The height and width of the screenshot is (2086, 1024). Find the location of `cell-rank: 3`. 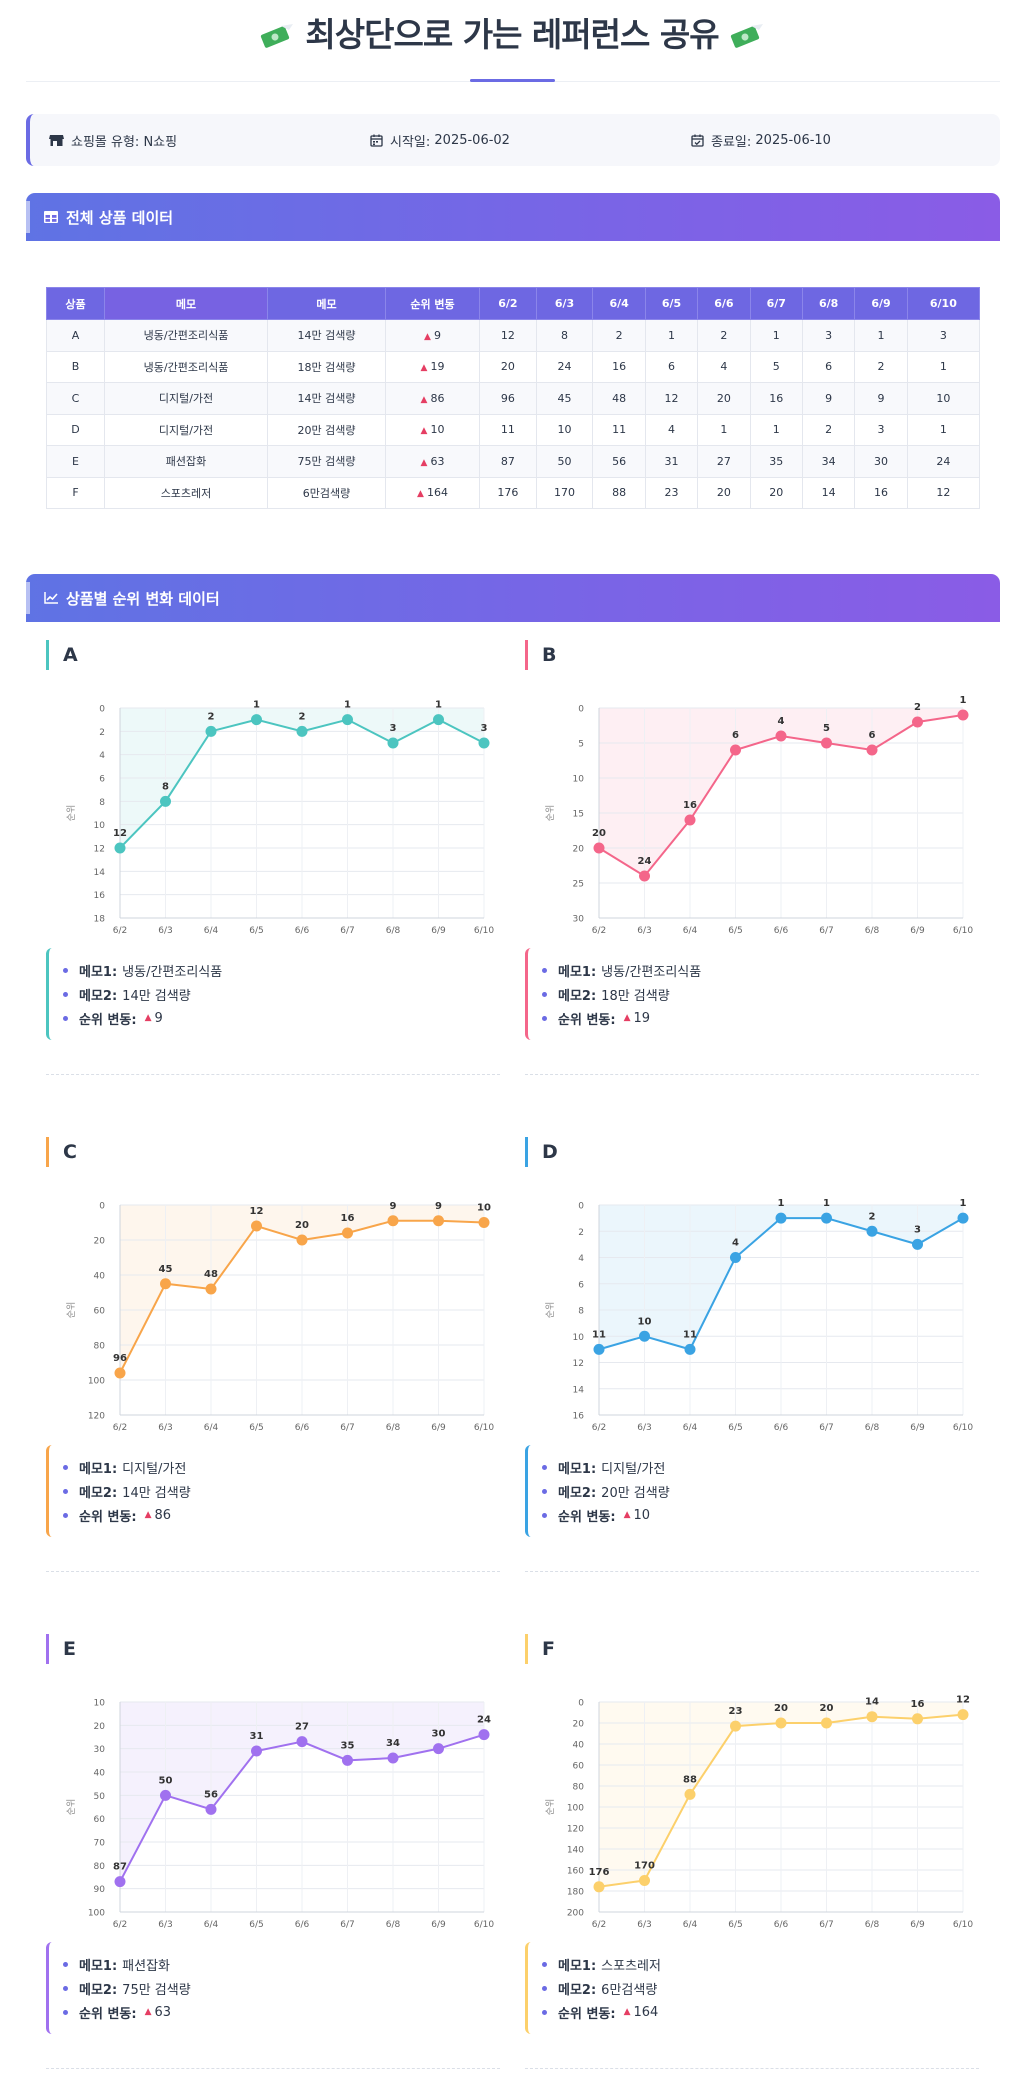

cell-rank: 3 is located at coordinates (881, 429).